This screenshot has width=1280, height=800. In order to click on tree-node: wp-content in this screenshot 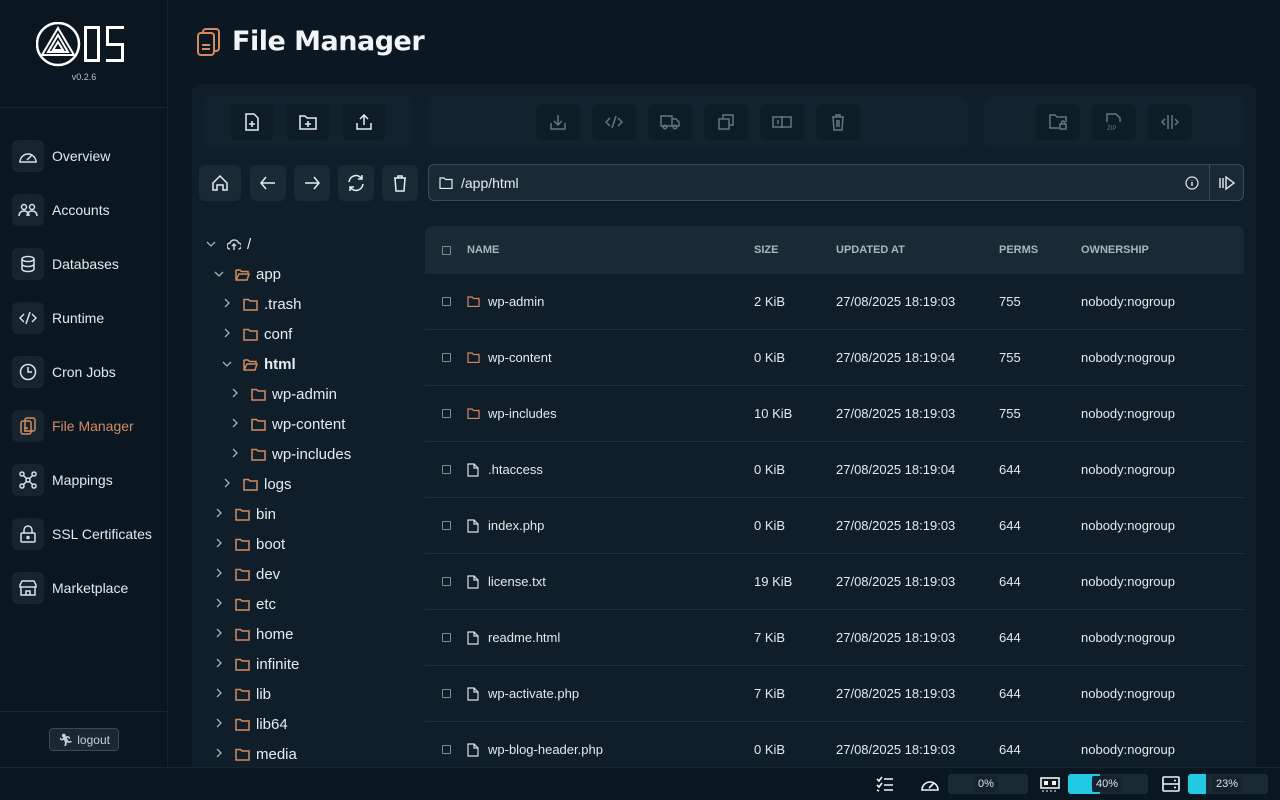, I will do `click(310, 424)`.